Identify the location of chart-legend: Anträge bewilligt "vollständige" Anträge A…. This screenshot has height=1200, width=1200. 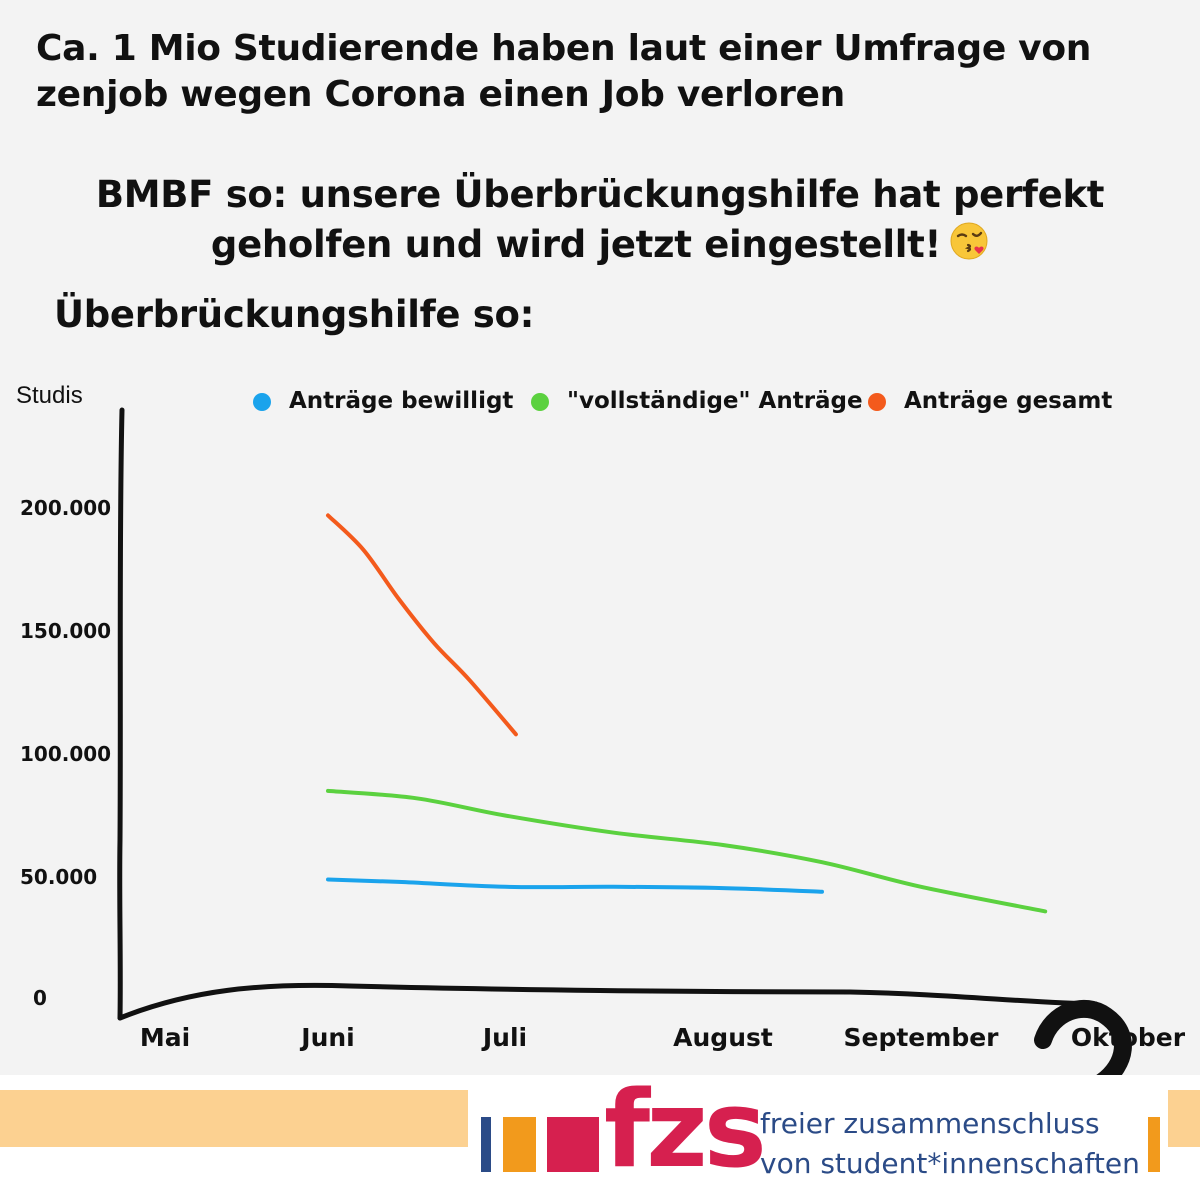
(682, 401).